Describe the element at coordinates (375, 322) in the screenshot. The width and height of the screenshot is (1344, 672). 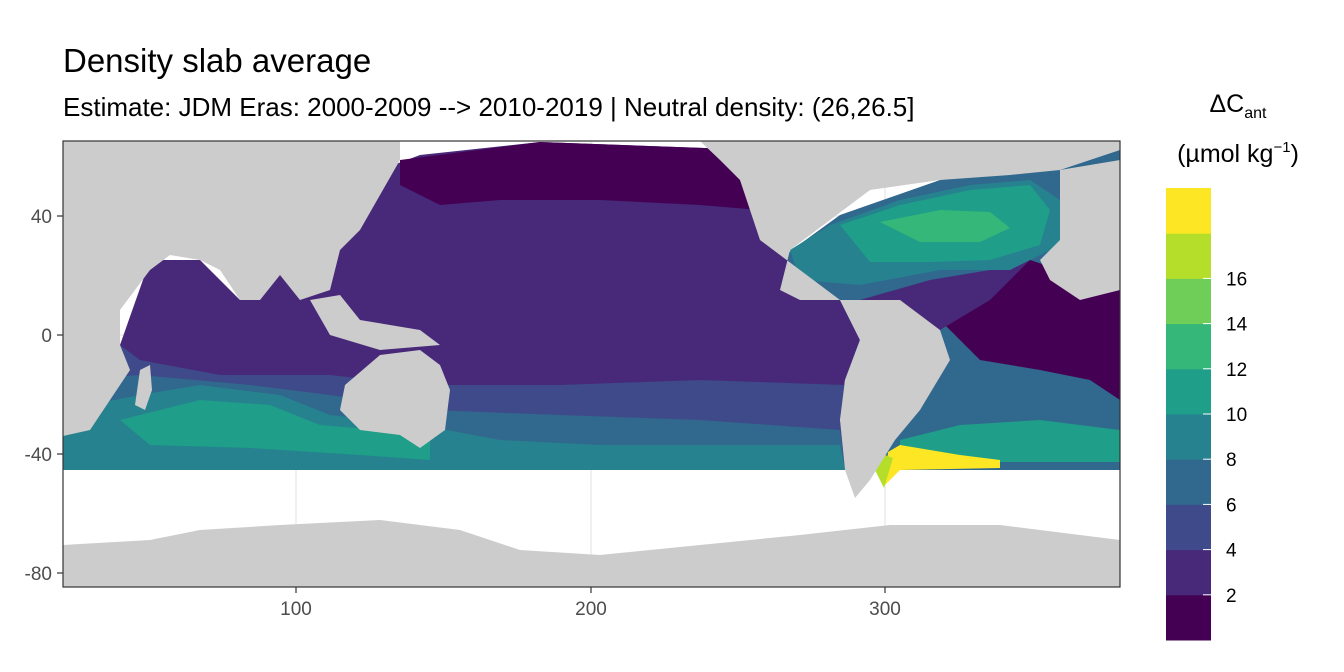
I see `land-indonesia` at that location.